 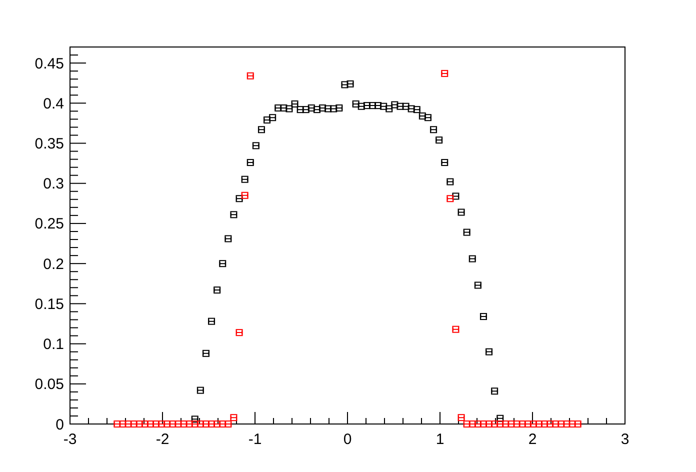 I want to click on y-tick-label: 0.4, so click(x=53, y=103).